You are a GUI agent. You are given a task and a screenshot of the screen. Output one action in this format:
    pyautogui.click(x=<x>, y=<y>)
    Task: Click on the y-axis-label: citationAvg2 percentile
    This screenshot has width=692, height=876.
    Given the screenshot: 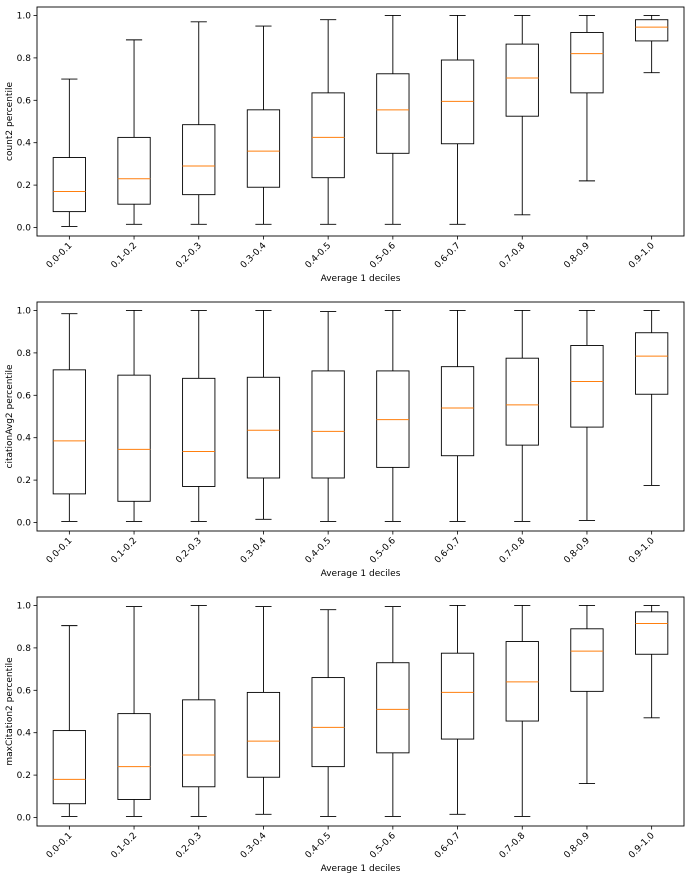 What is the action you would take?
    pyautogui.click(x=10, y=416)
    